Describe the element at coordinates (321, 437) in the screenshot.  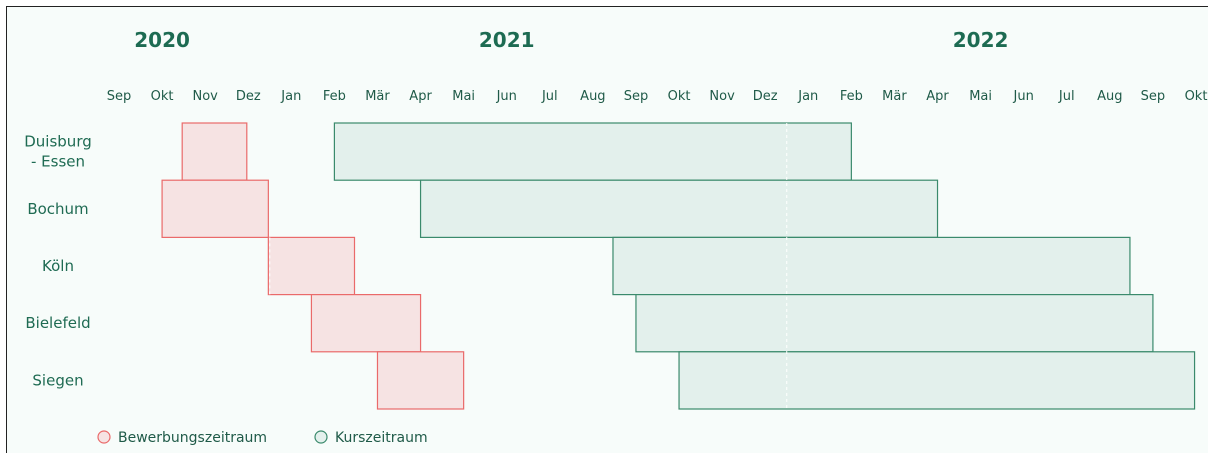
I see `legend-kurs-marker` at that location.